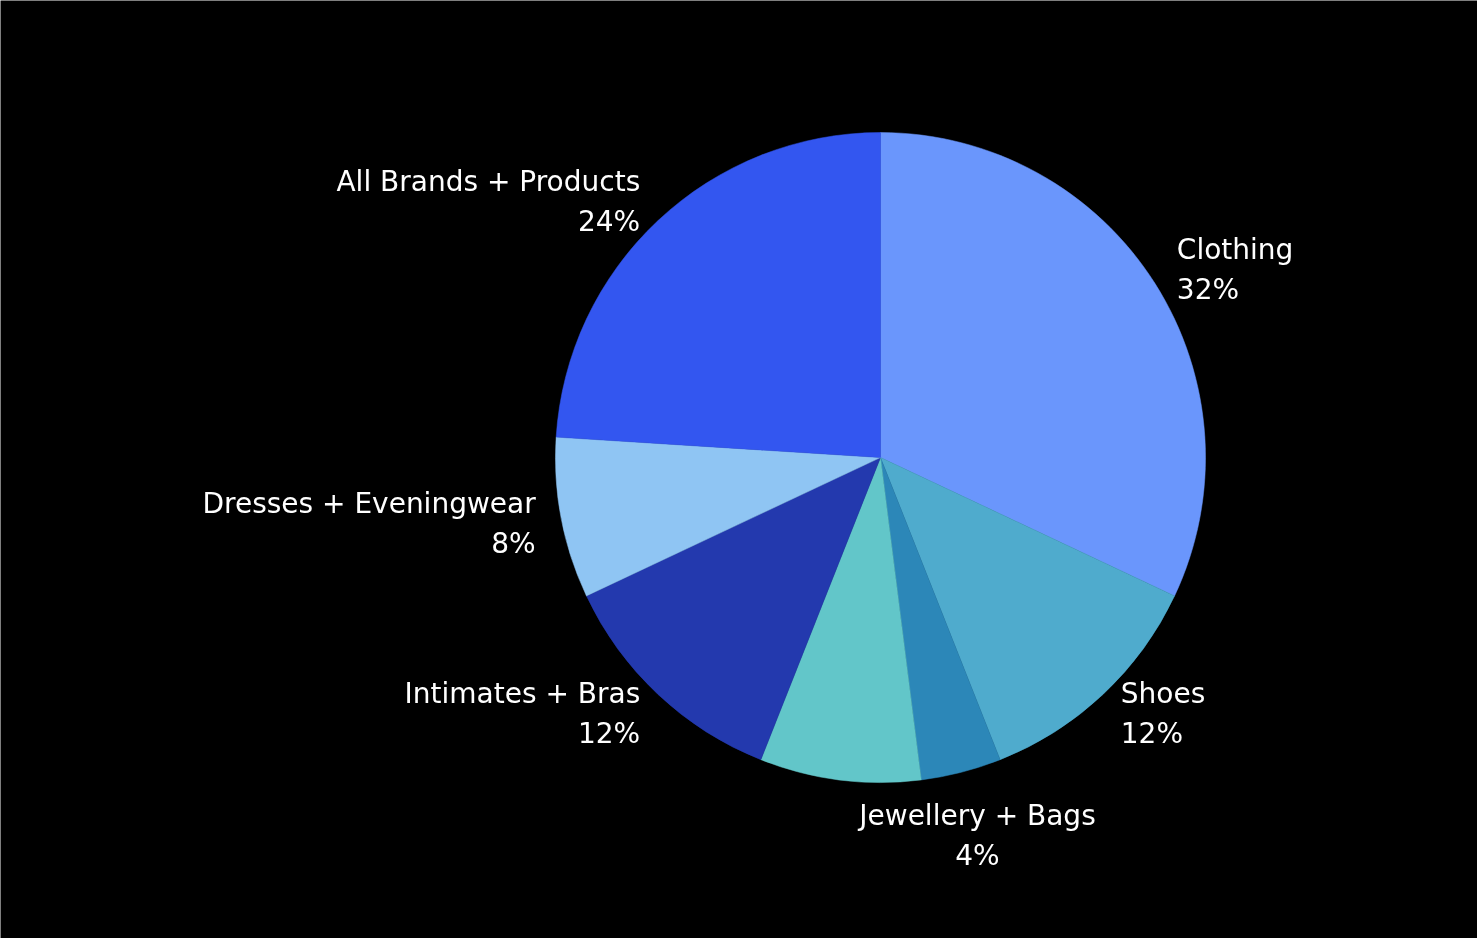  I want to click on data-label: 8%, so click(513, 543).